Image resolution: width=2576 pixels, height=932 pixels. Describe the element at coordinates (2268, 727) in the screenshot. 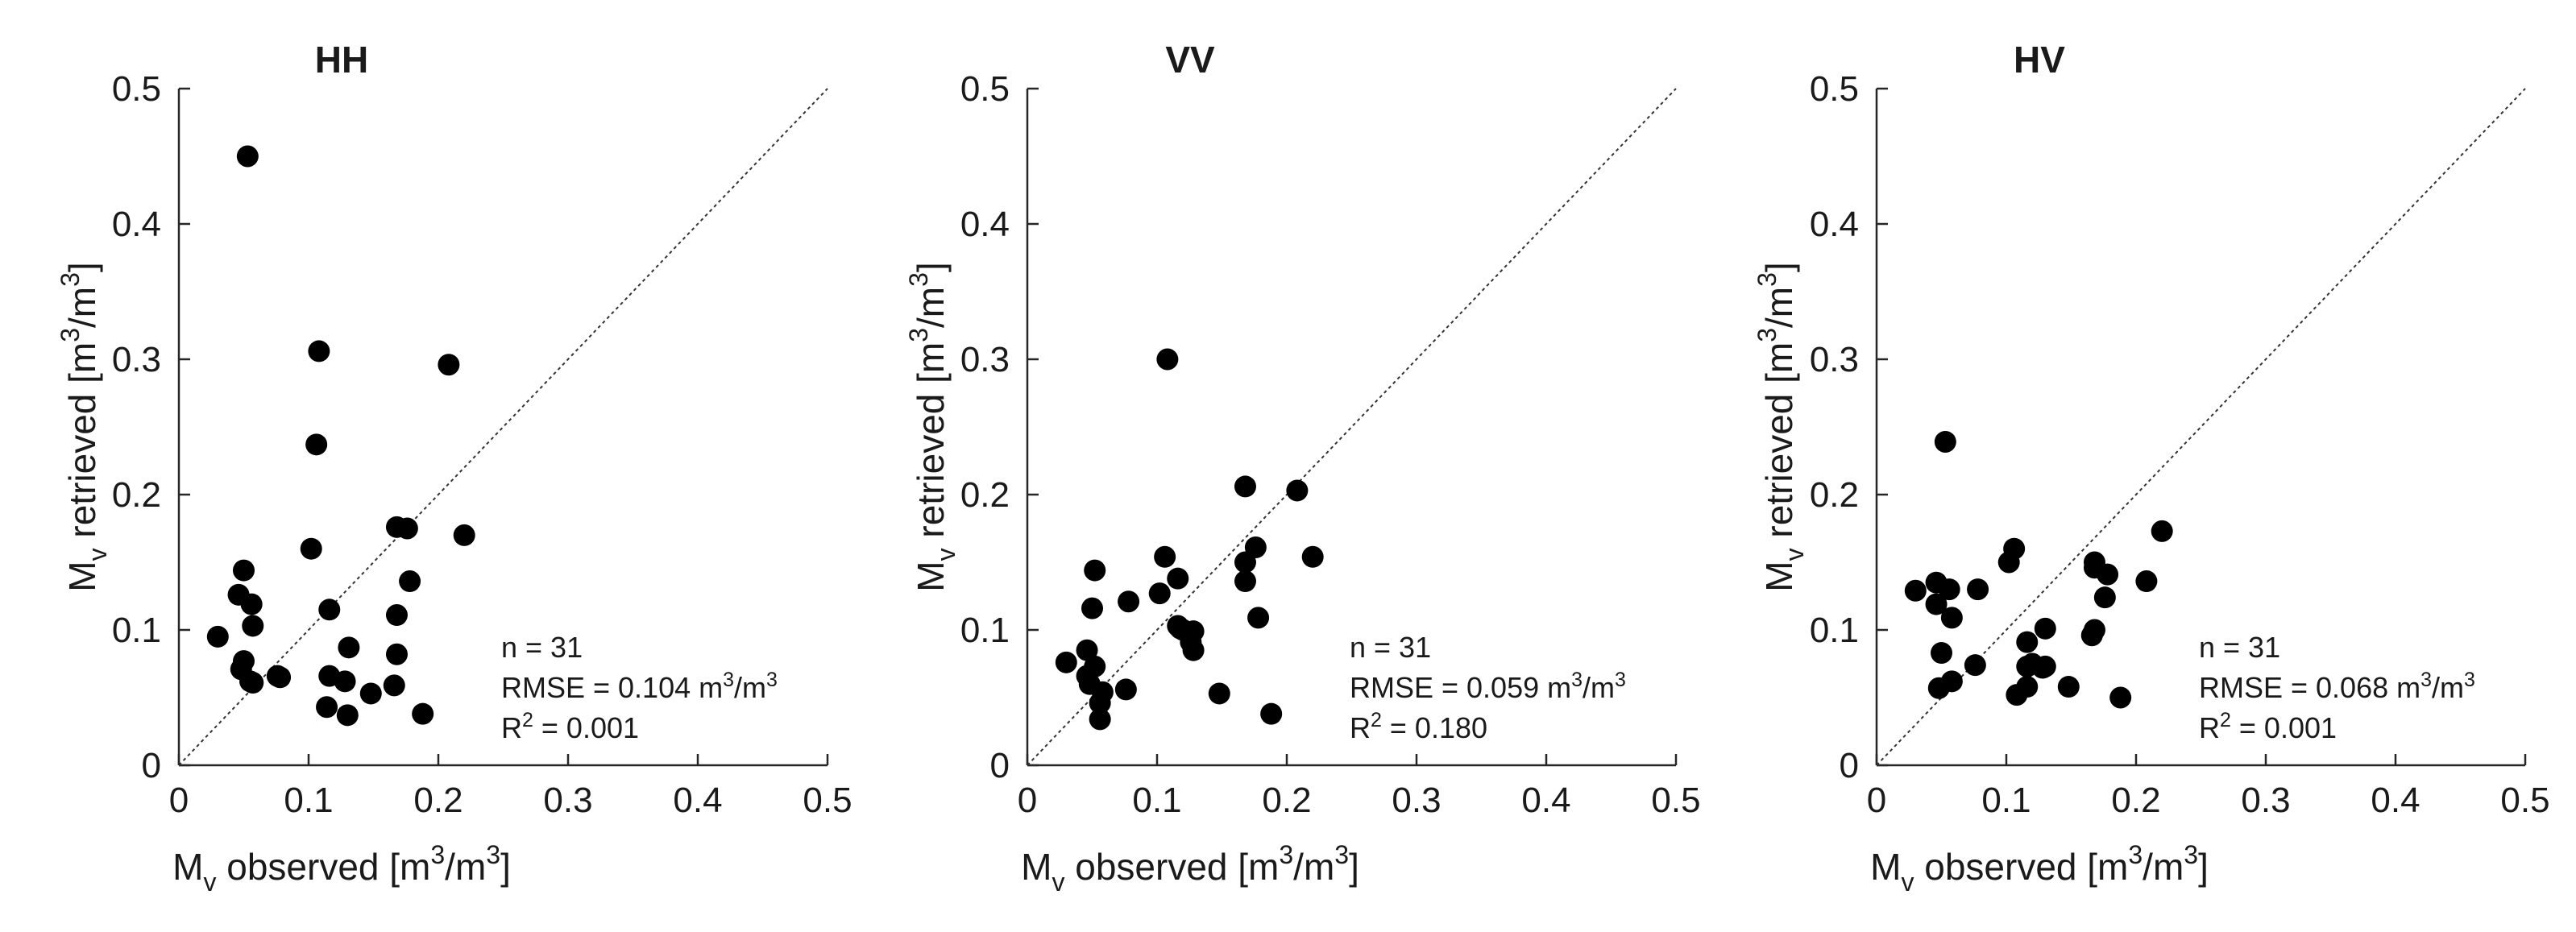

I see `stat-r2: R2 = 0.001` at that location.